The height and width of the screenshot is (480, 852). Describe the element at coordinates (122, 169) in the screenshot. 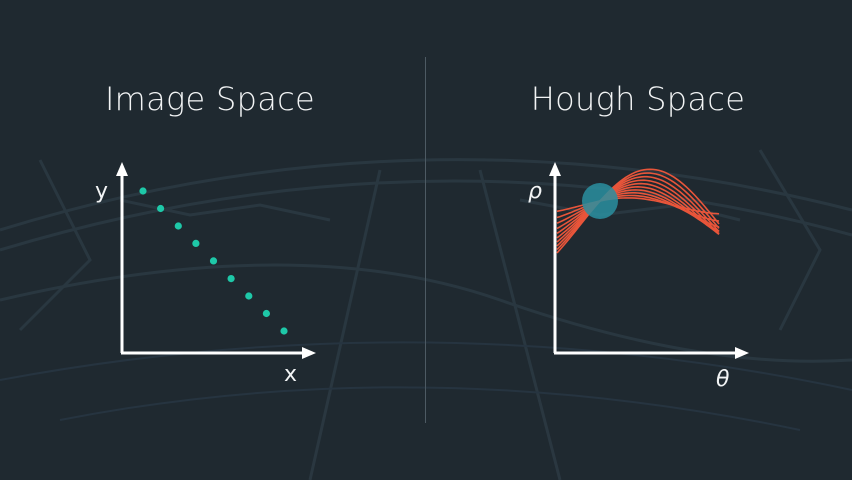

I see `image-y-axis-arrow` at that location.